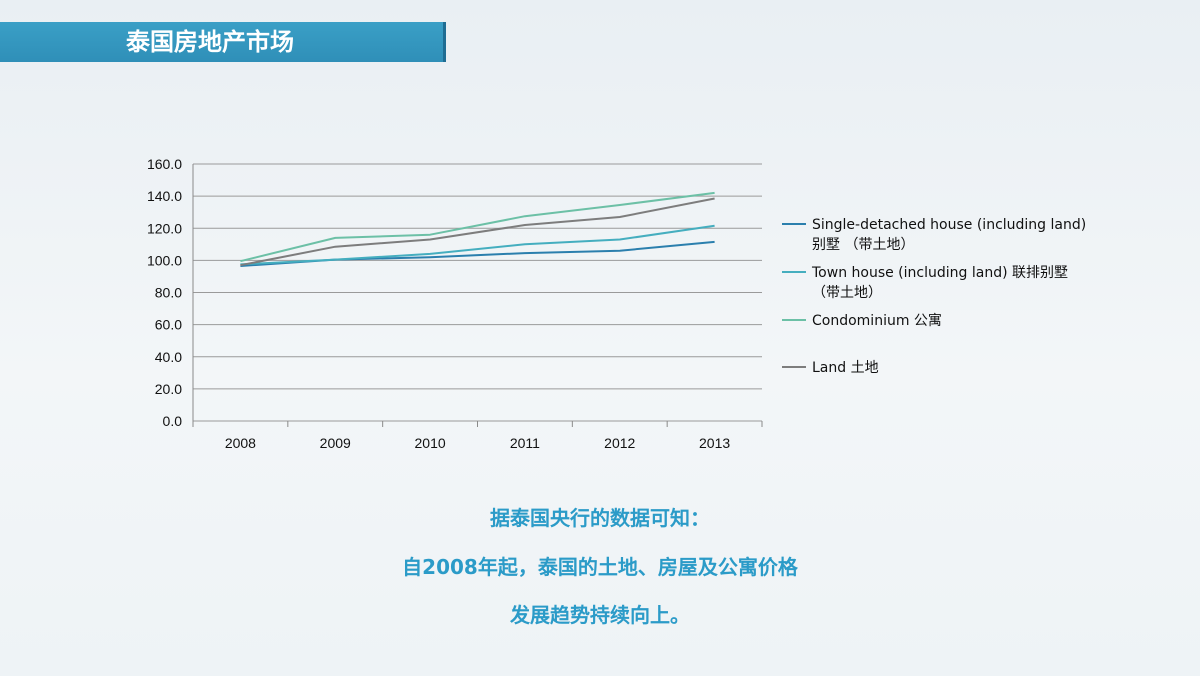 Image resolution: width=1200 pixels, height=676 pixels. Describe the element at coordinates (600, 518) in the screenshot. I see `caption-line-1: 据泰国央行的数据可知：` at that location.